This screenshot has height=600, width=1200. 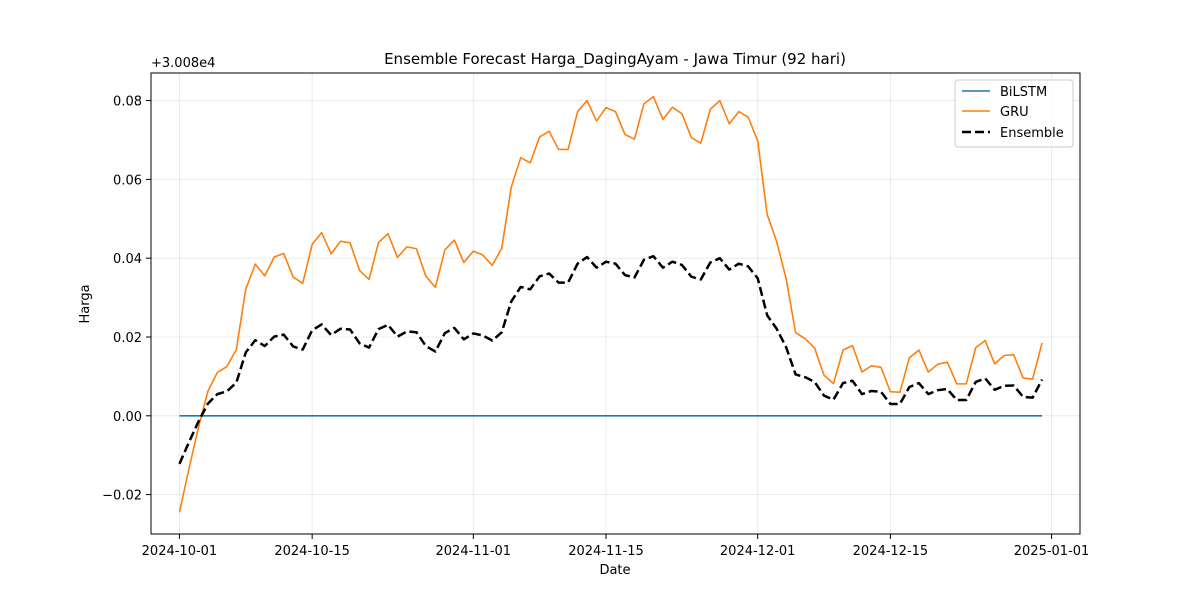 I want to click on y-tick-label: 0.00, so click(x=127, y=417).